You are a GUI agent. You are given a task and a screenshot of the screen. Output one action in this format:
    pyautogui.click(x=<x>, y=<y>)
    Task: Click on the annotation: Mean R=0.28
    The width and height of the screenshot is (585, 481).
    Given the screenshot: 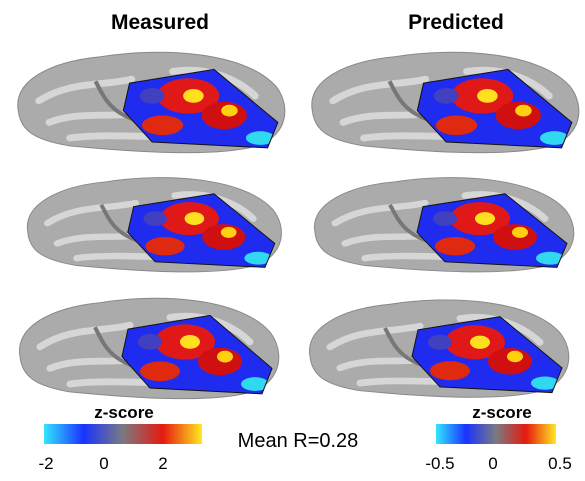 What is the action you would take?
    pyautogui.click(x=298, y=441)
    